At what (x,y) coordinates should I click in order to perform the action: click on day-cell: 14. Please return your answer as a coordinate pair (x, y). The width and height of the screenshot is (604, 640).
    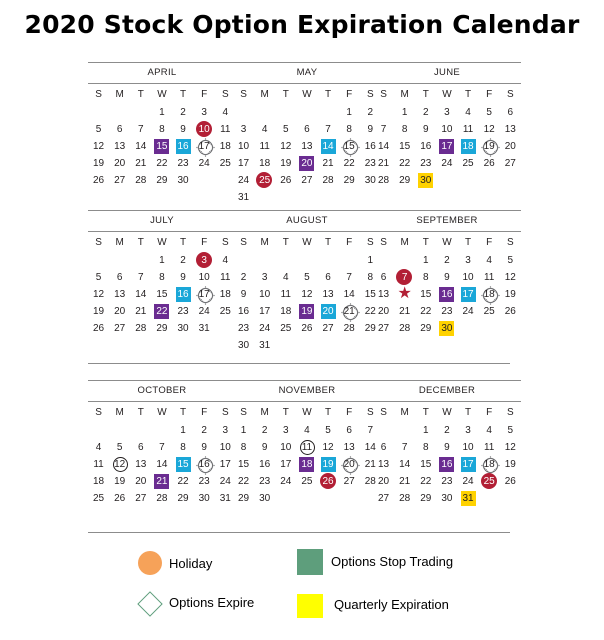
    Looking at the image, I should click on (384, 146).